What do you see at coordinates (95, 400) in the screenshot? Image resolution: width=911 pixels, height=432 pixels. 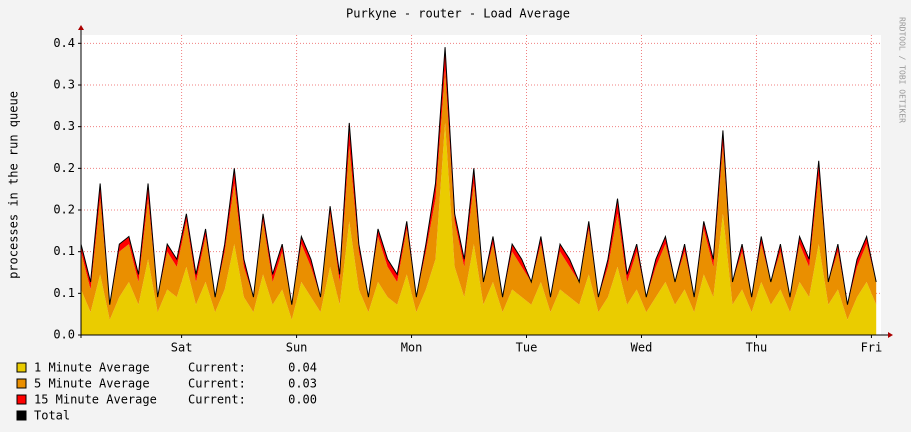 I see `legend-label: 15 Minute Average` at bounding box center [95, 400].